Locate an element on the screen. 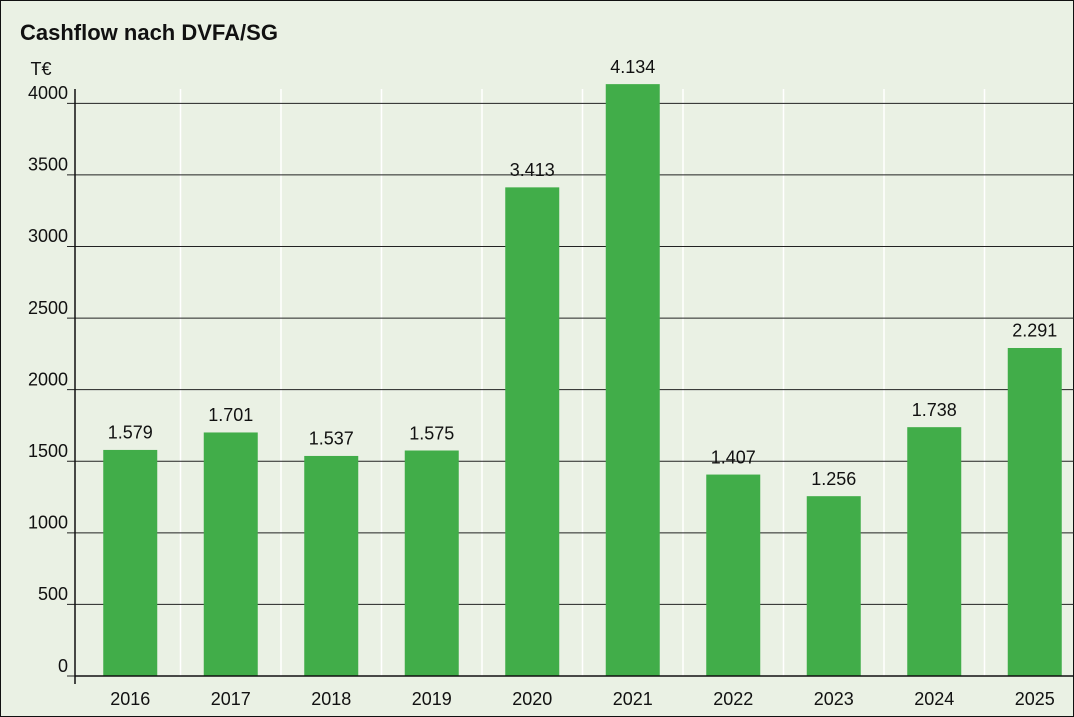 The height and width of the screenshot is (717, 1074). x-tick-label: 2022 is located at coordinates (733, 699).